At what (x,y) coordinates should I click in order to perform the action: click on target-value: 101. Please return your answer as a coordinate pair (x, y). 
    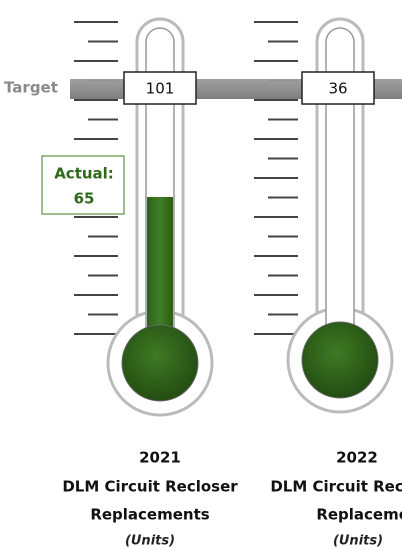
    Looking at the image, I should click on (160, 89).